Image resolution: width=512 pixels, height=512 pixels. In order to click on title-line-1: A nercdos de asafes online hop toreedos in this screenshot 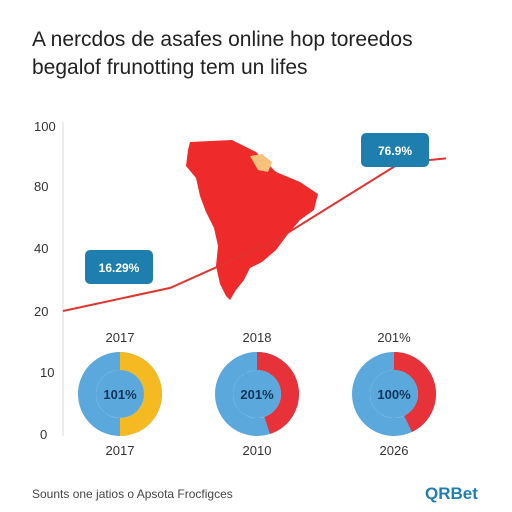, I will do `click(222, 39)`.